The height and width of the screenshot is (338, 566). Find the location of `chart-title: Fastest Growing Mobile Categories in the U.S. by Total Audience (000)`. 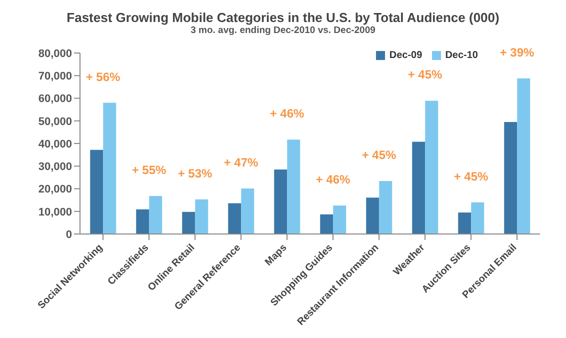

chart-title: Fastest Growing Mobile Categories in the U.S. by Total Audience (000) is located at coordinates (283, 17).